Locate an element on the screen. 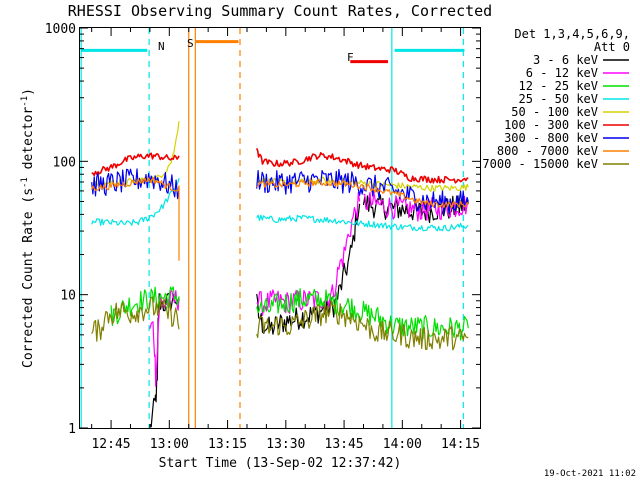 This screenshot has height=480, width=640. legend-label: 3 - 6 keV is located at coordinates (565, 60).